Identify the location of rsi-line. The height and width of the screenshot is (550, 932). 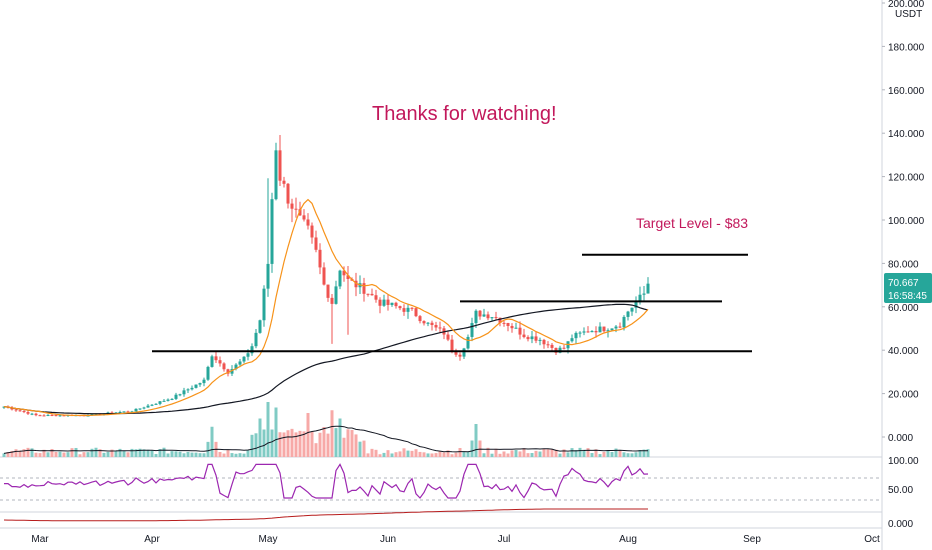
(326, 481).